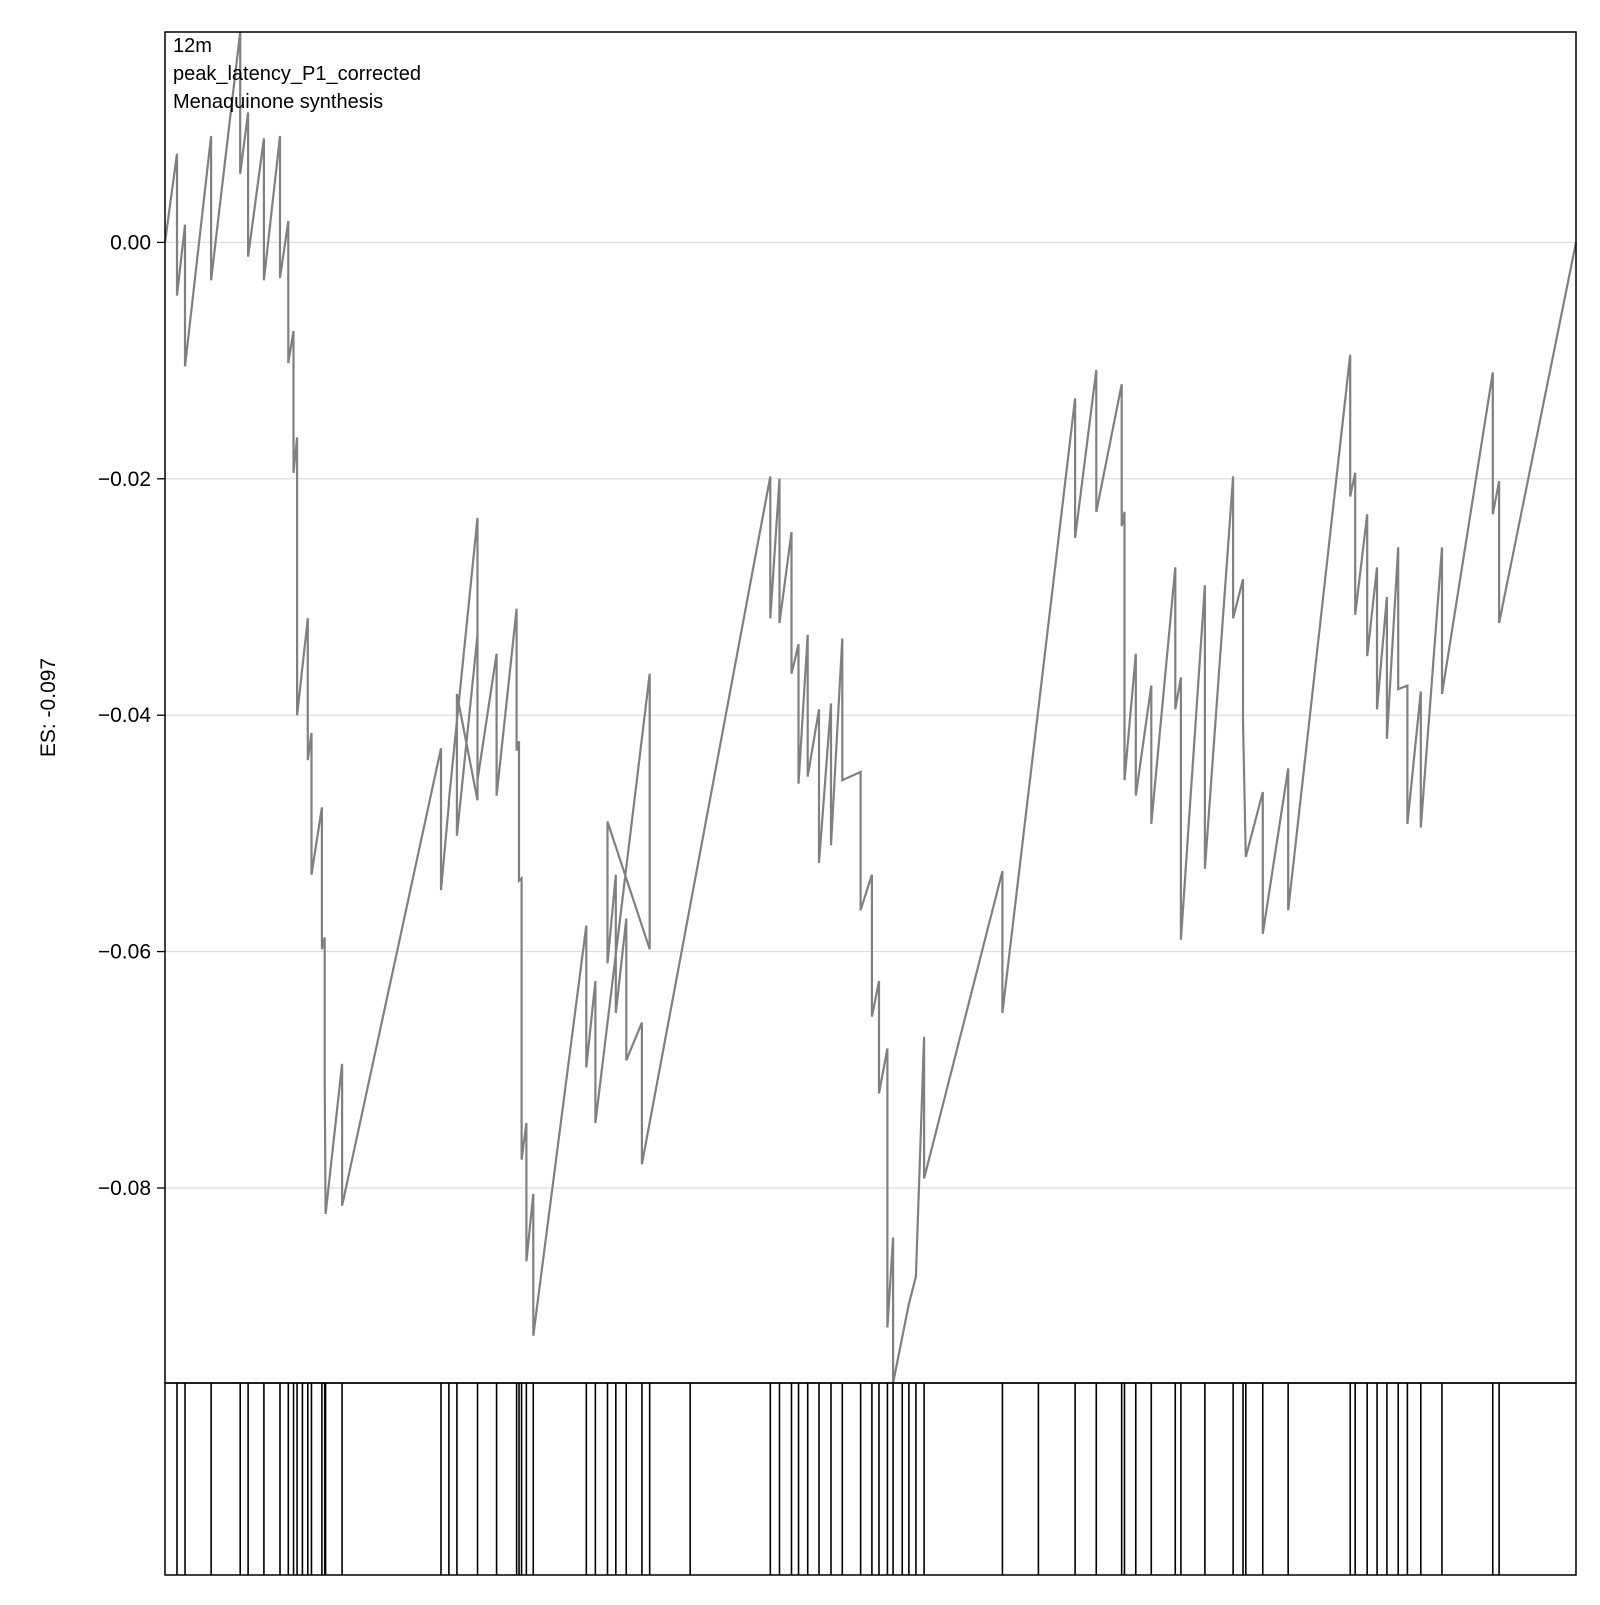 This screenshot has height=1605, width=1600. Describe the element at coordinates (124, 952) in the screenshot. I see `y-tick-label: −0.06` at that location.